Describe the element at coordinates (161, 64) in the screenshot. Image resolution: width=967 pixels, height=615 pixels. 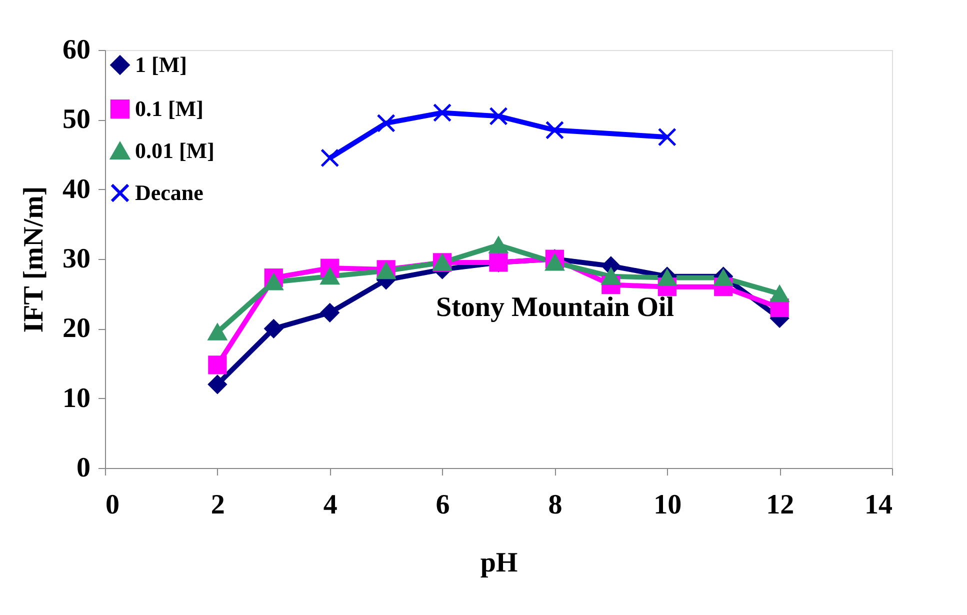
I see `legend-label: 1 [M]` at that location.